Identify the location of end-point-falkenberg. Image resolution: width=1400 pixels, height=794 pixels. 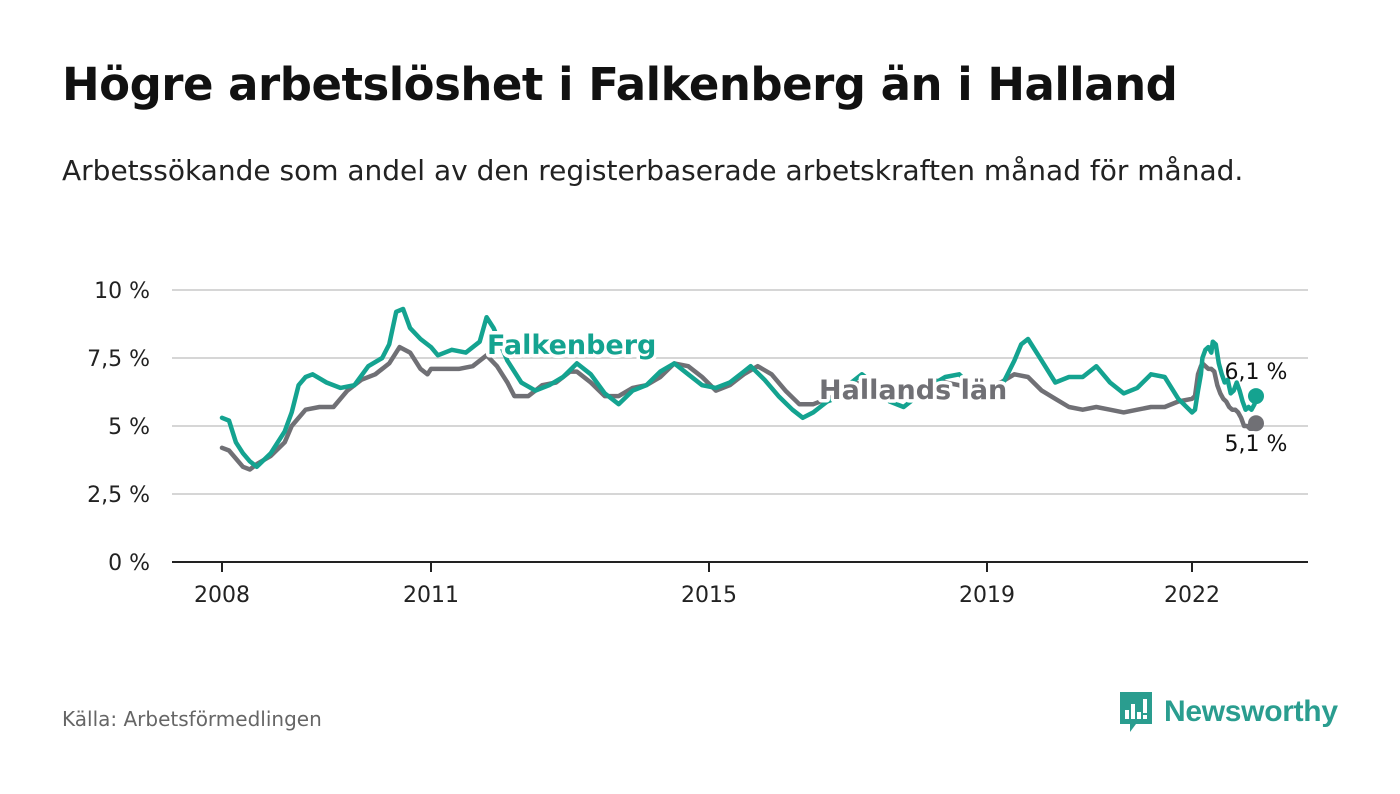
(1256, 396).